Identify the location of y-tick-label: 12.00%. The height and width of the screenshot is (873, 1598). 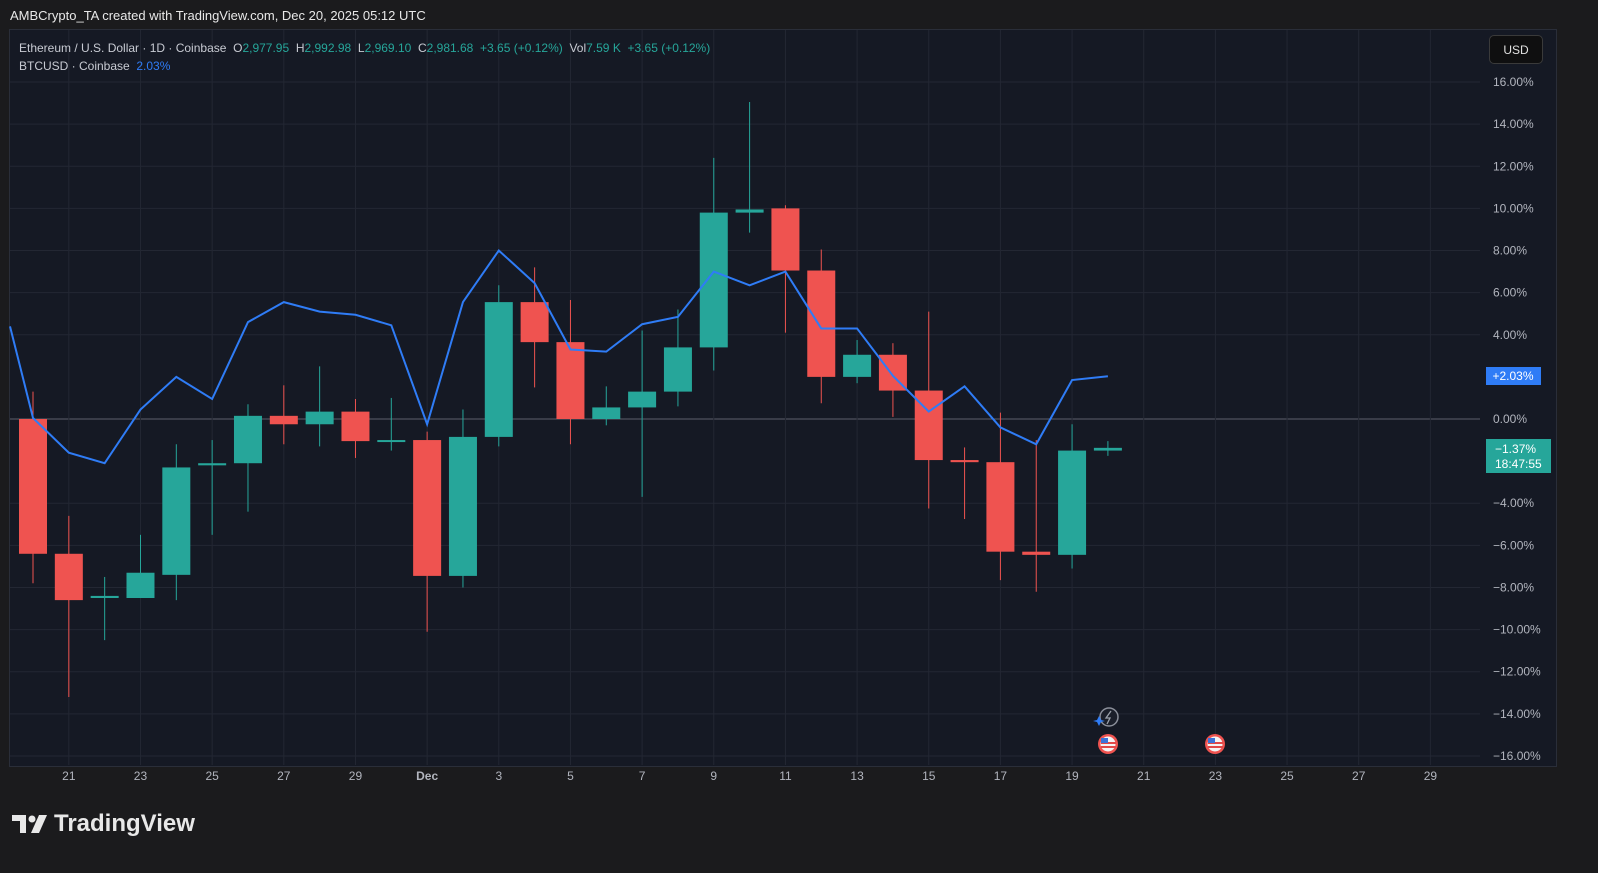
(1513, 166).